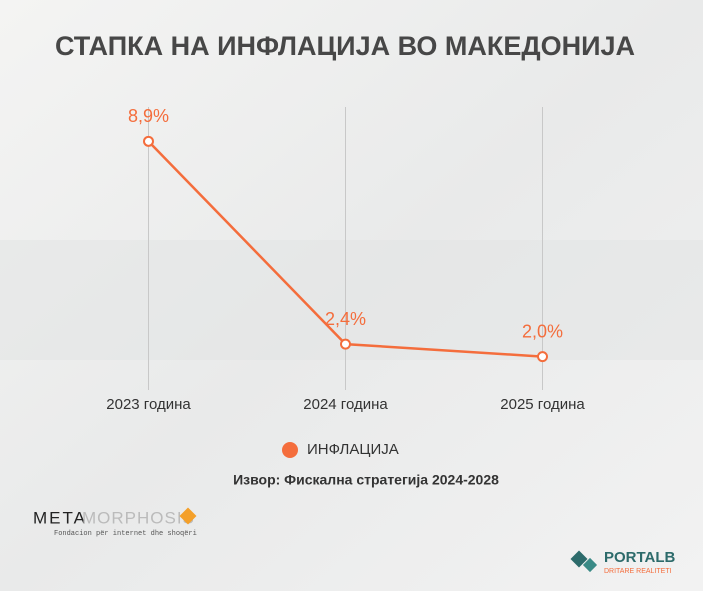 Image resolution: width=703 pixels, height=591 pixels. Describe the element at coordinates (638, 571) in the screenshot. I see `logo-tagline: DRITARE REALITETI` at that location.